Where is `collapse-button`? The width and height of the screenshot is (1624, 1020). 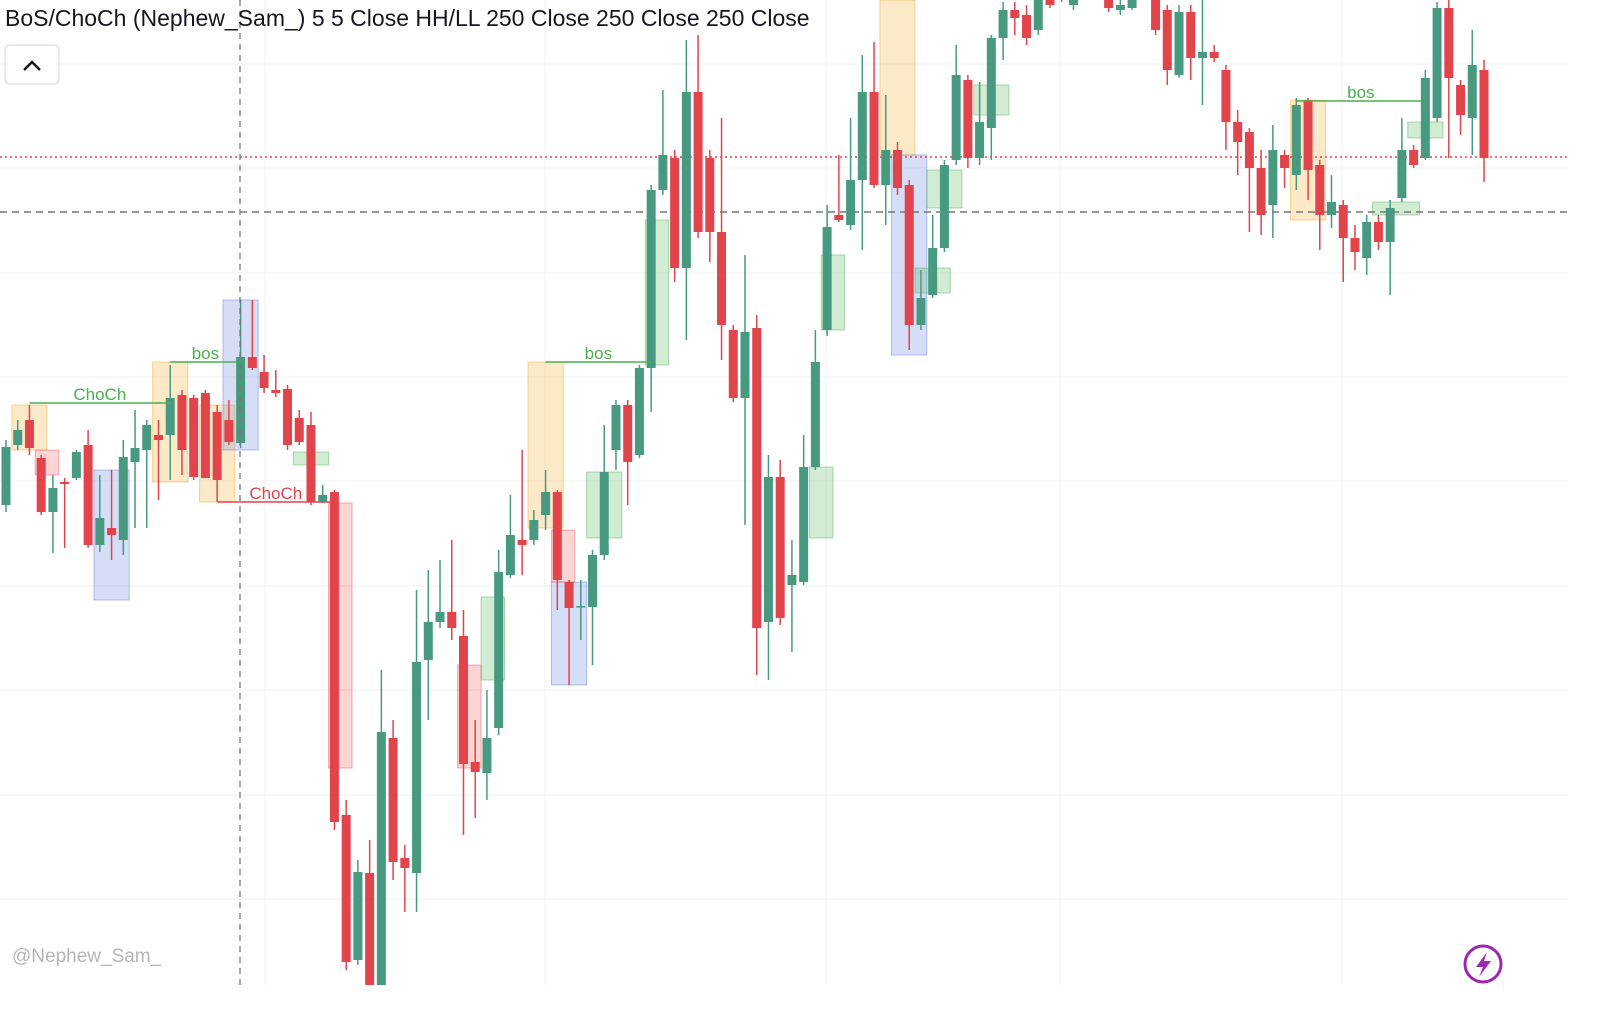 collapse-button is located at coordinates (32, 64).